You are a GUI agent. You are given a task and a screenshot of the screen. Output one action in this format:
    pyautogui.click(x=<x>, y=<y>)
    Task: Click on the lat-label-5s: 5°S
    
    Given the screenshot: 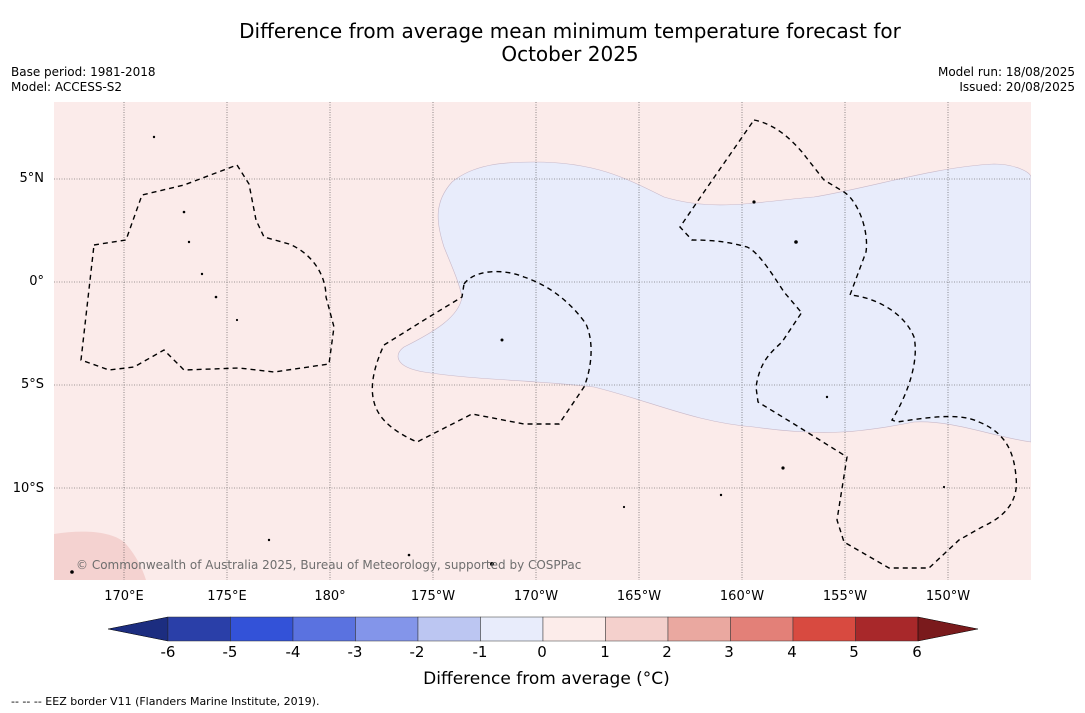 What is the action you would take?
    pyautogui.click(x=32, y=384)
    